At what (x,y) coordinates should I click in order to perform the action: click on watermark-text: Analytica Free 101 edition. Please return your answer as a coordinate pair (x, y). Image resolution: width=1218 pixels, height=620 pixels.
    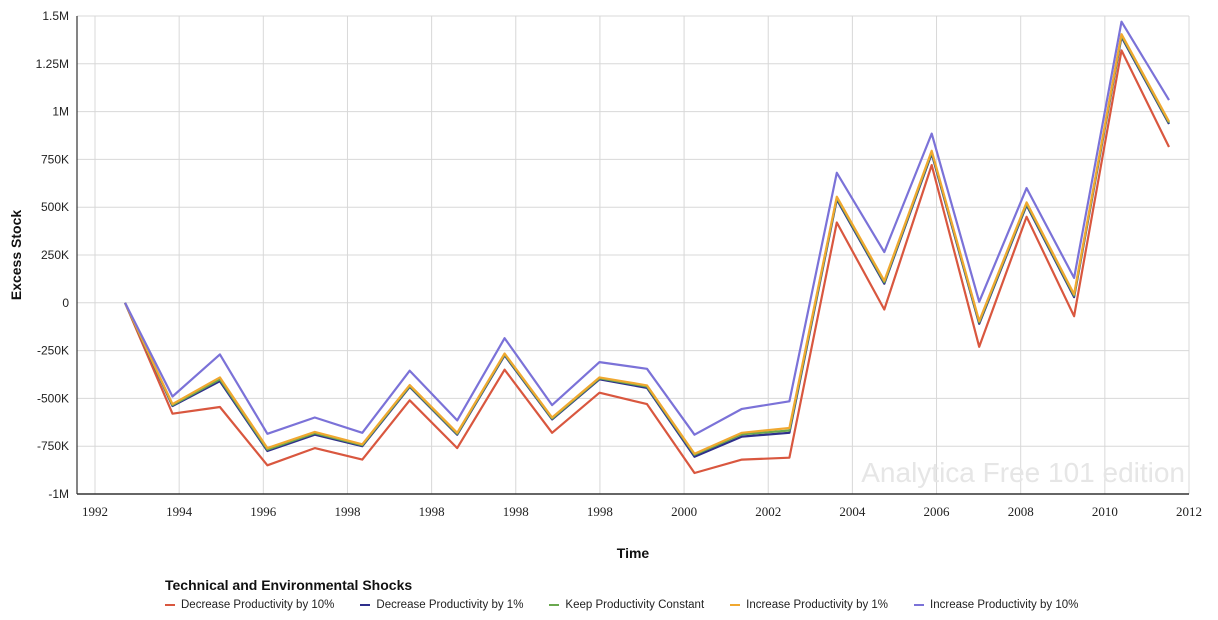
    Looking at the image, I should click on (1023, 472).